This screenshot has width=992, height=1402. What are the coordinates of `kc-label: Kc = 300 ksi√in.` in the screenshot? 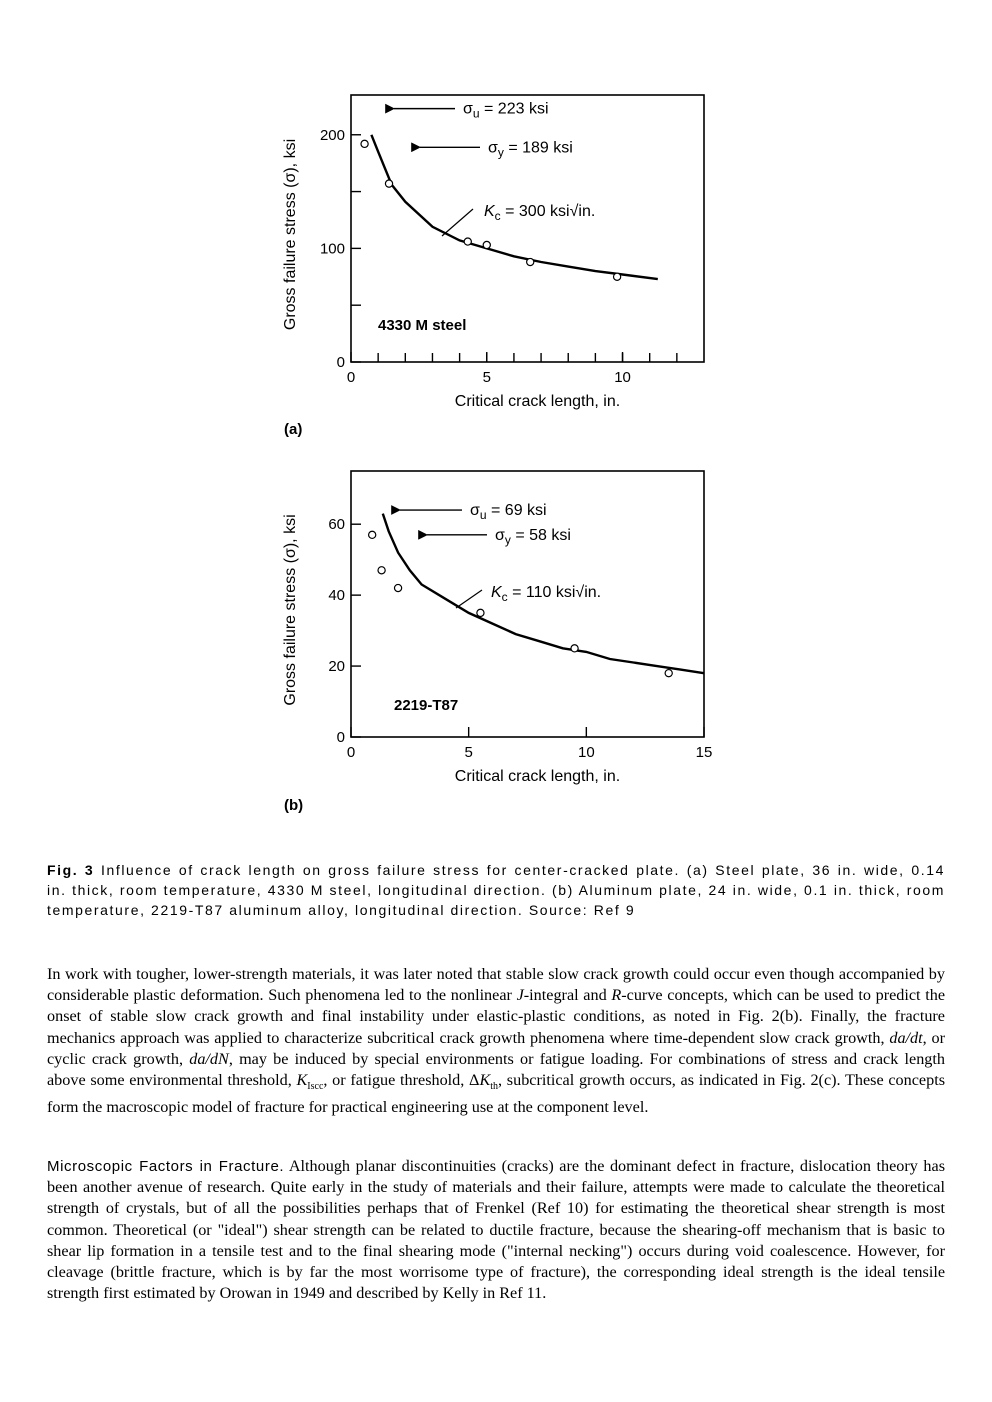 It's located at (539, 213).